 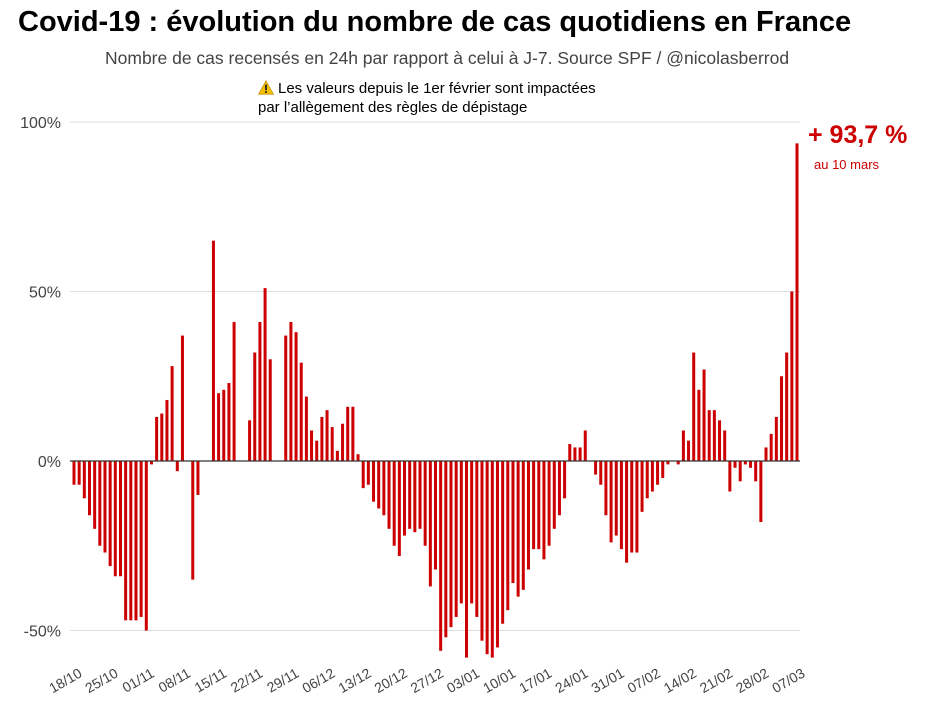 What do you see at coordinates (644, 680) in the screenshot?
I see `x-tick-label: 07/02` at bounding box center [644, 680].